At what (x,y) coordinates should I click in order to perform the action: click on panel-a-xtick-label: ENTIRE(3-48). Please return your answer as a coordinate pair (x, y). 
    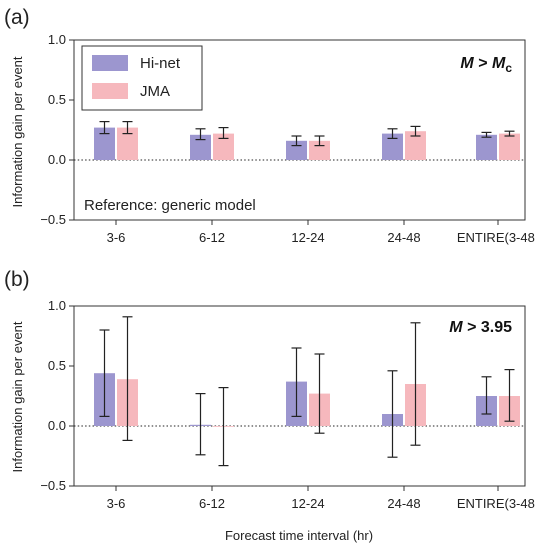
    Looking at the image, I should click on (496, 237).